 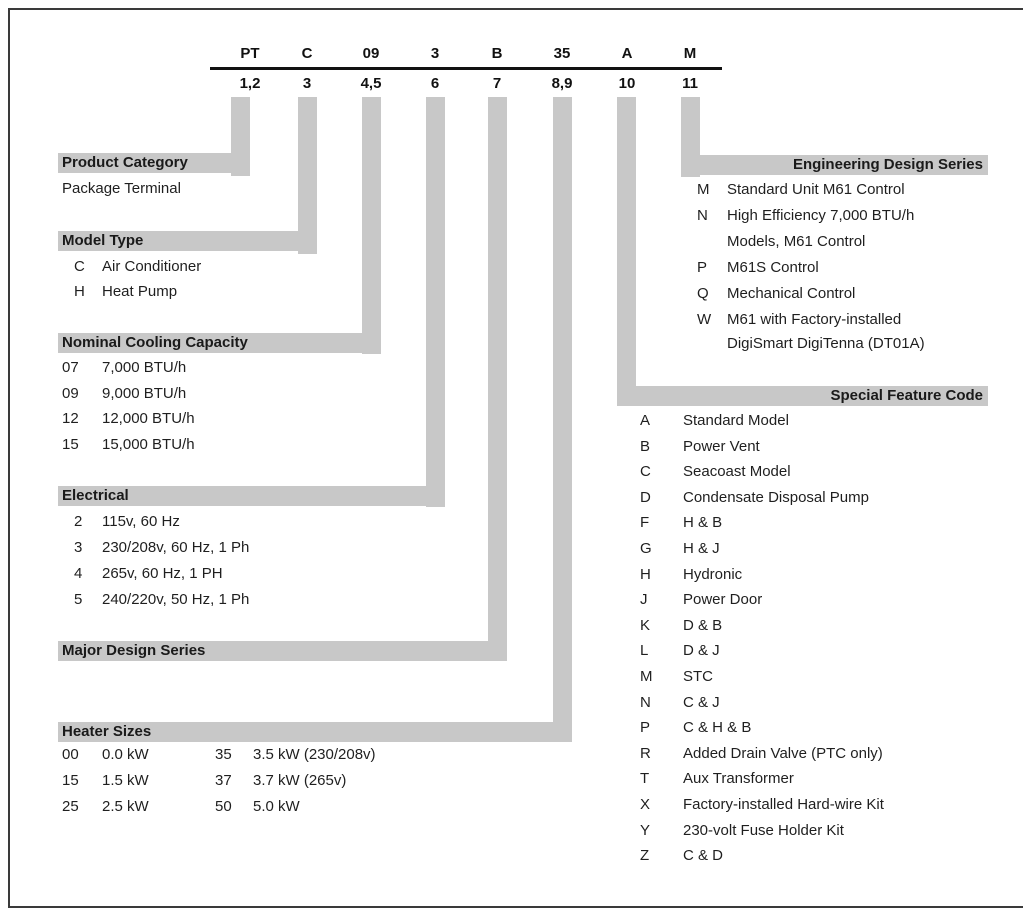 I want to click on major-design-title: Major Design Series, so click(x=134, y=650).